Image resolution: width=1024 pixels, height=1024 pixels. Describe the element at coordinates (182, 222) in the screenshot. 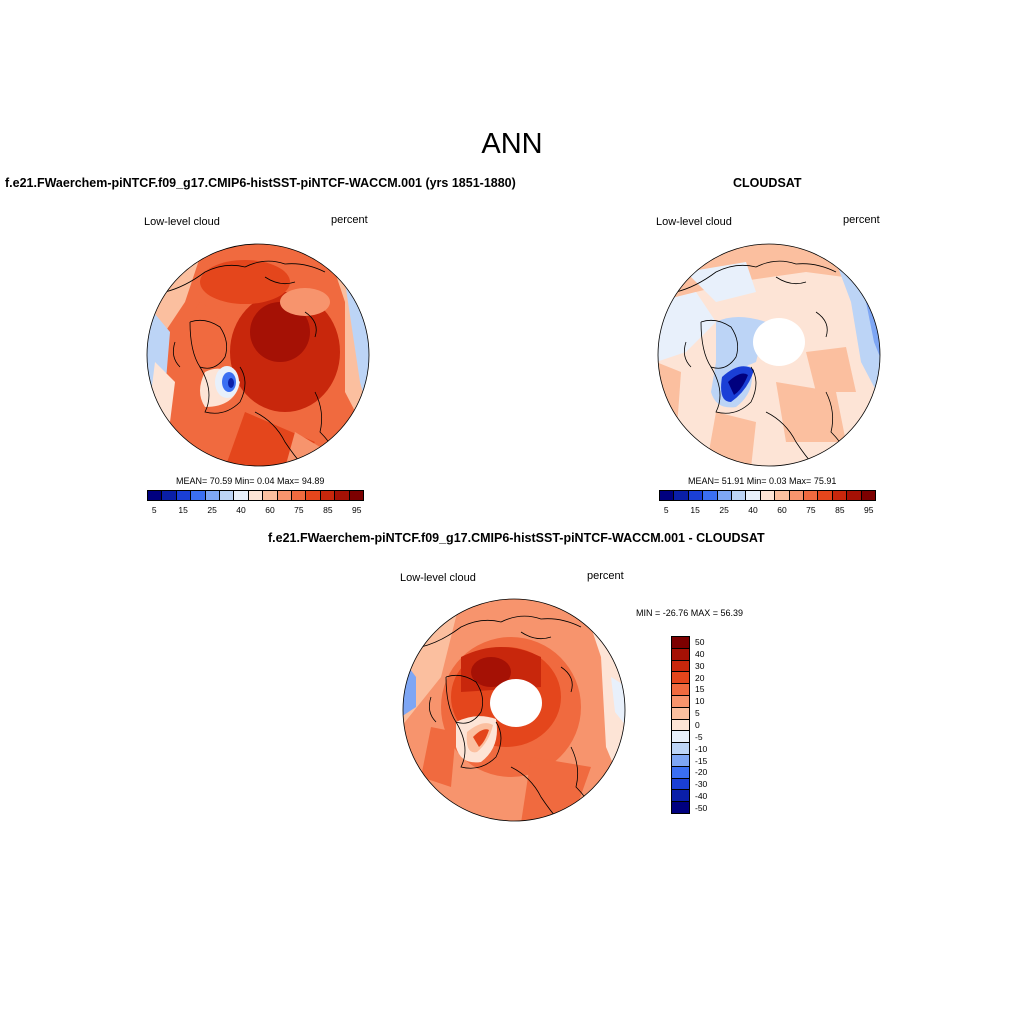

I see `panel-model-variable: Low-level cloud` at that location.